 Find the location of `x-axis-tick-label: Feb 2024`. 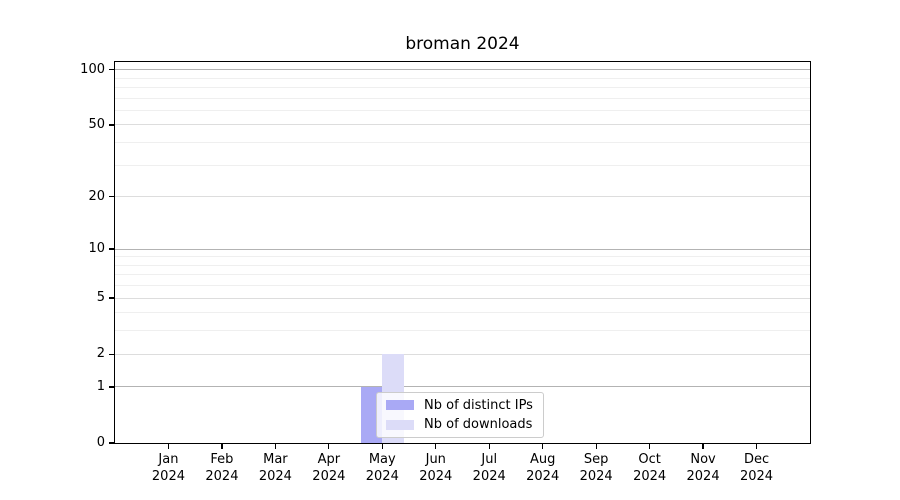

x-axis-tick-label: Feb 2024 is located at coordinates (222, 468).